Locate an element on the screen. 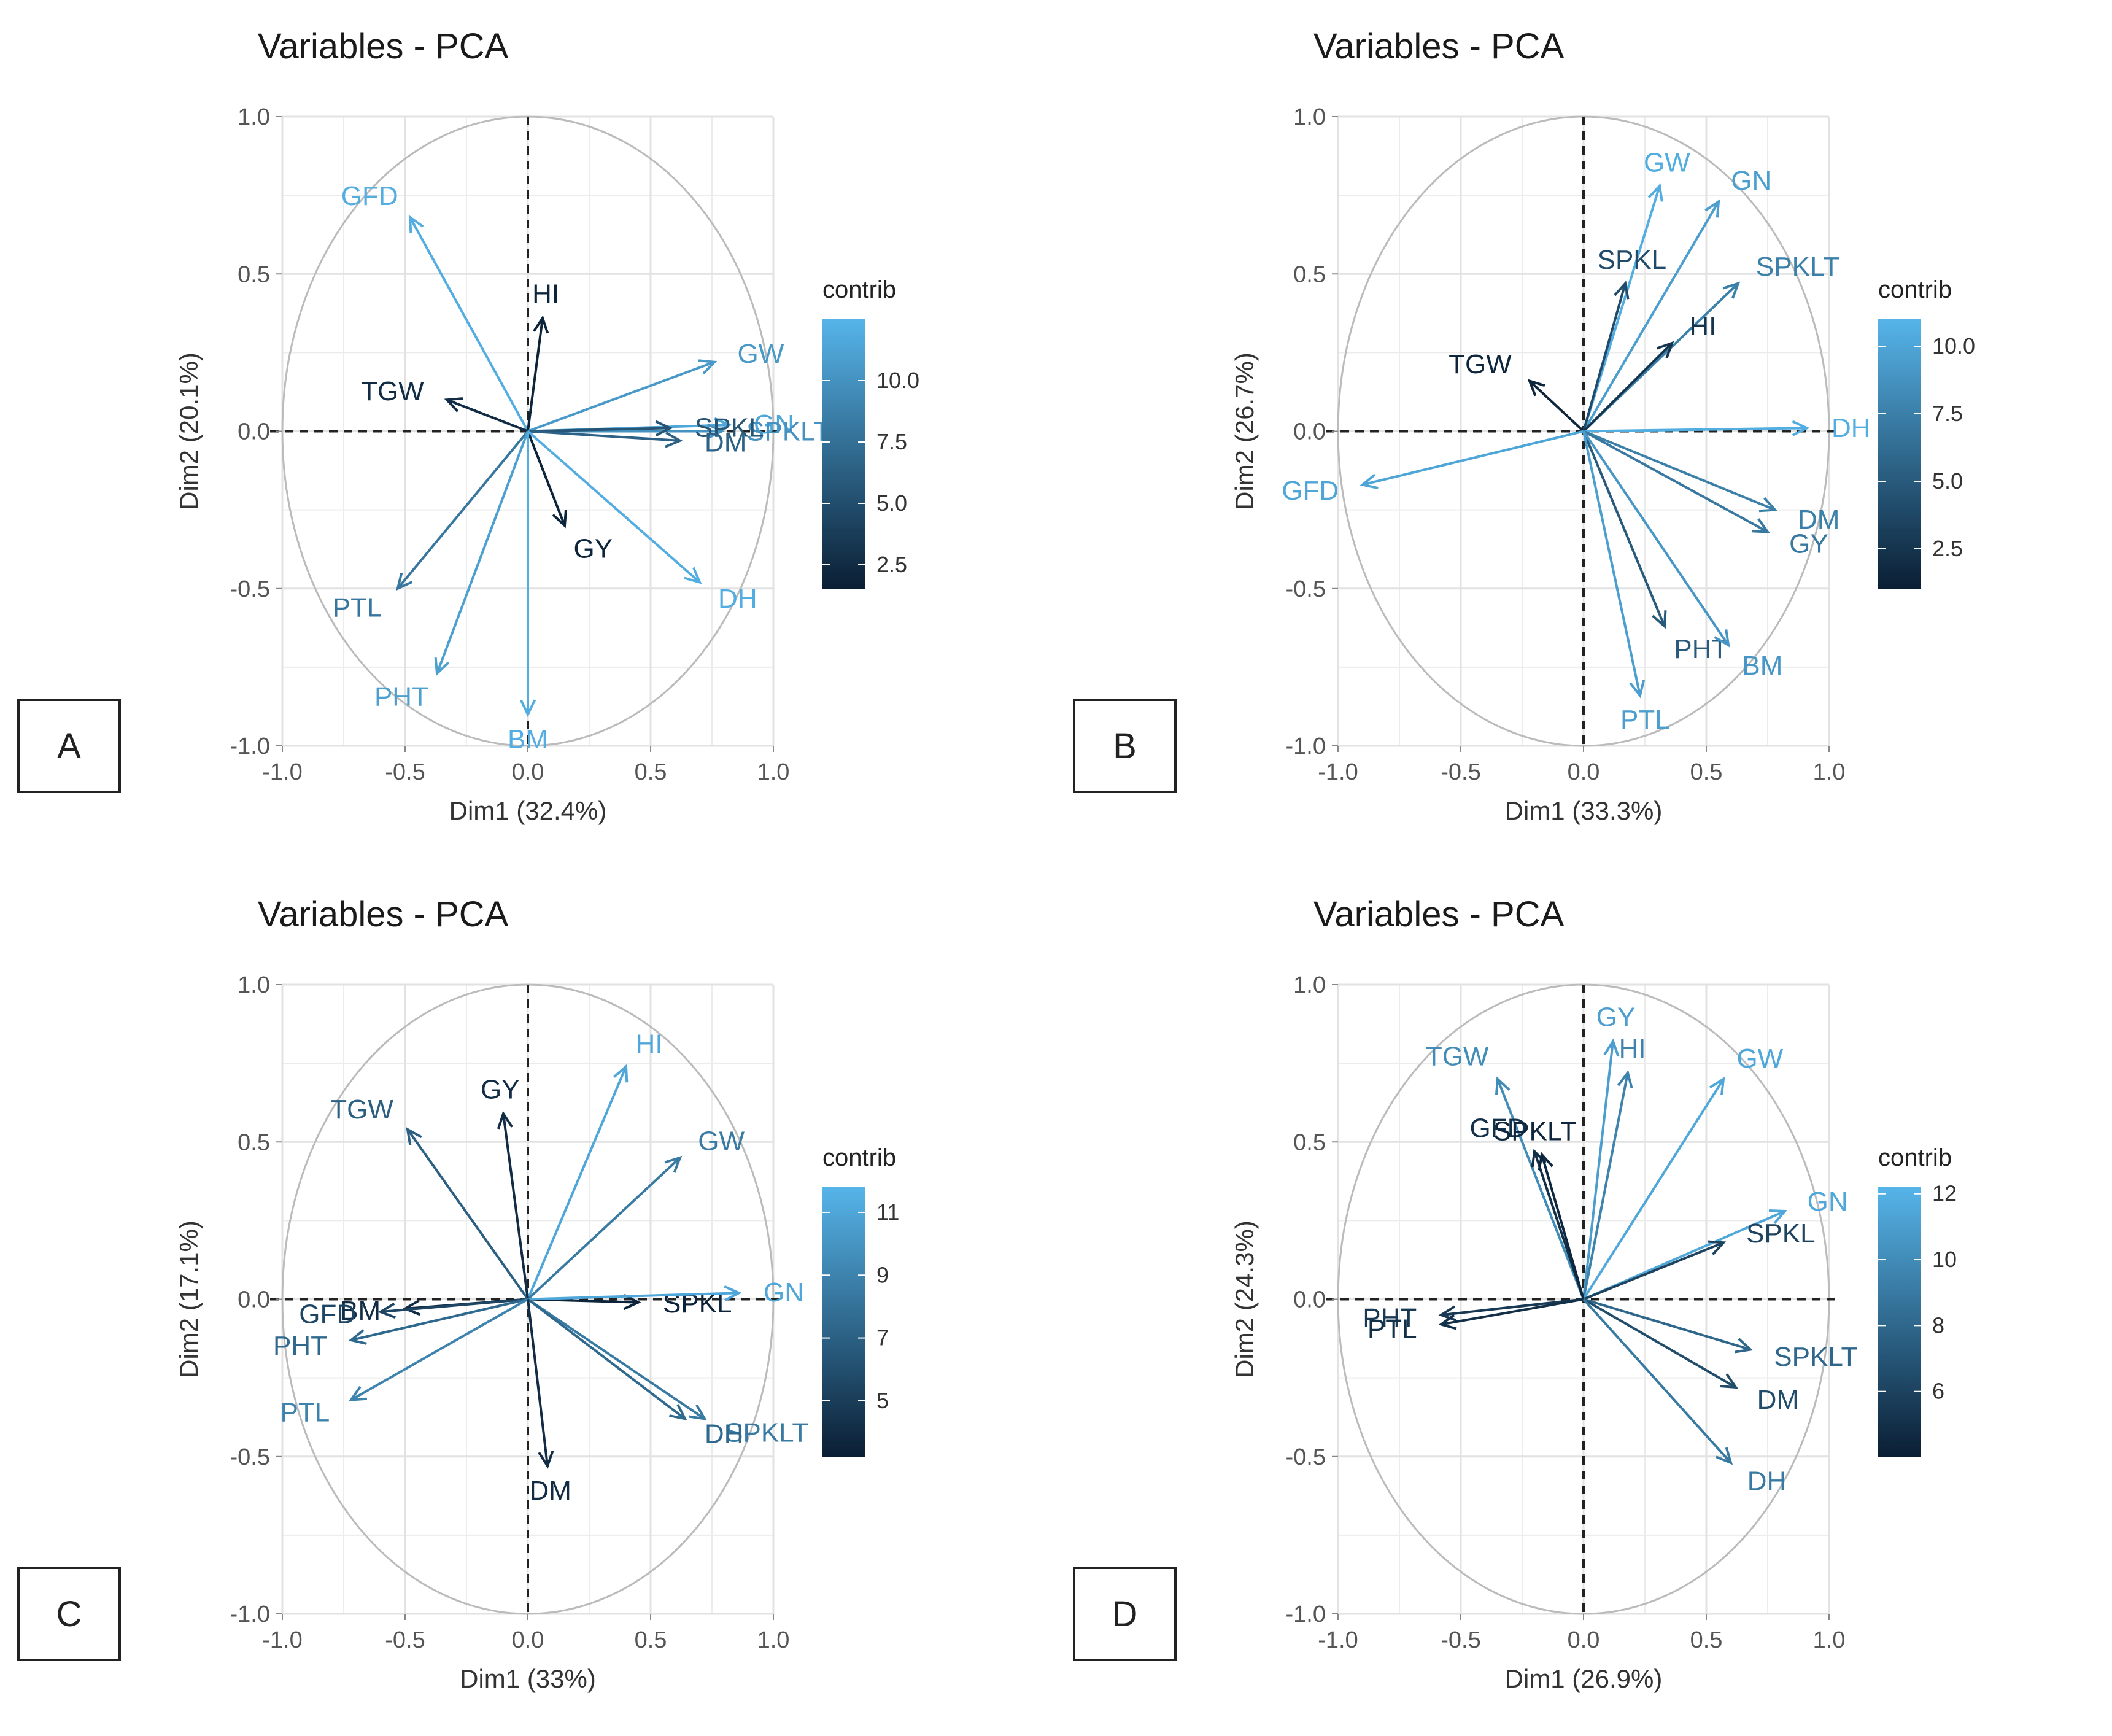 The width and height of the screenshot is (2112, 1736). x-axis-label: Dim1 (33.3%) is located at coordinates (1584, 811).